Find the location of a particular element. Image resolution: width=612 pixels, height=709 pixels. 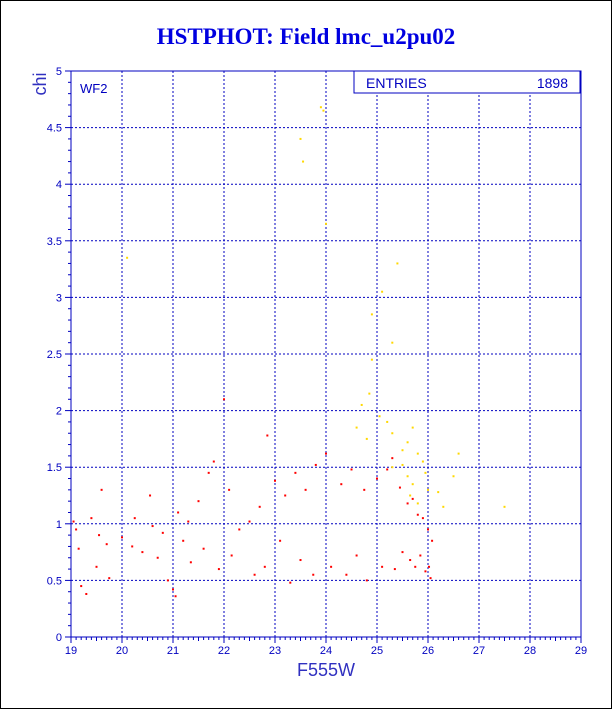

y-tick-label: 4.5 is located at coordinates (54, 129).